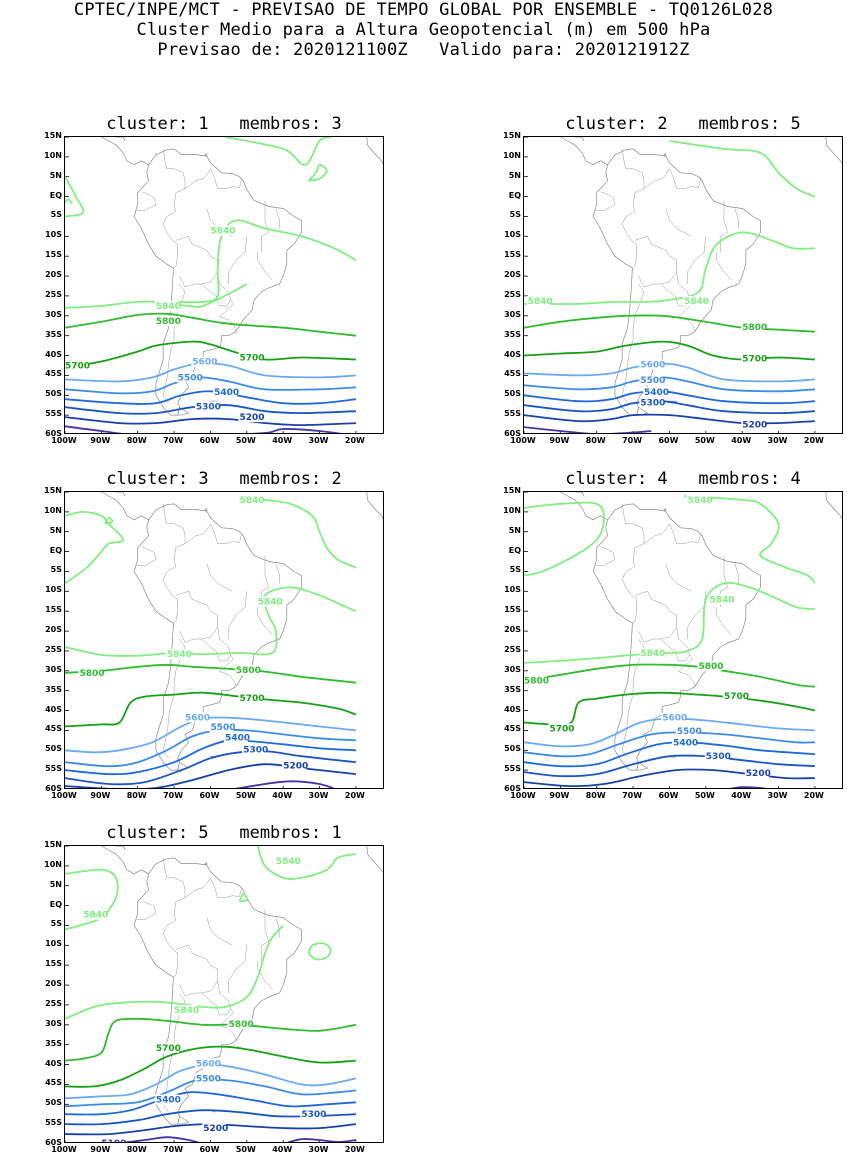 Image resolution: width=847 pixels, height=1163 pixels. Describe the element at coordinates (53, 769) in the screenshot. I see `lat-tick-label: 55S` at that location.